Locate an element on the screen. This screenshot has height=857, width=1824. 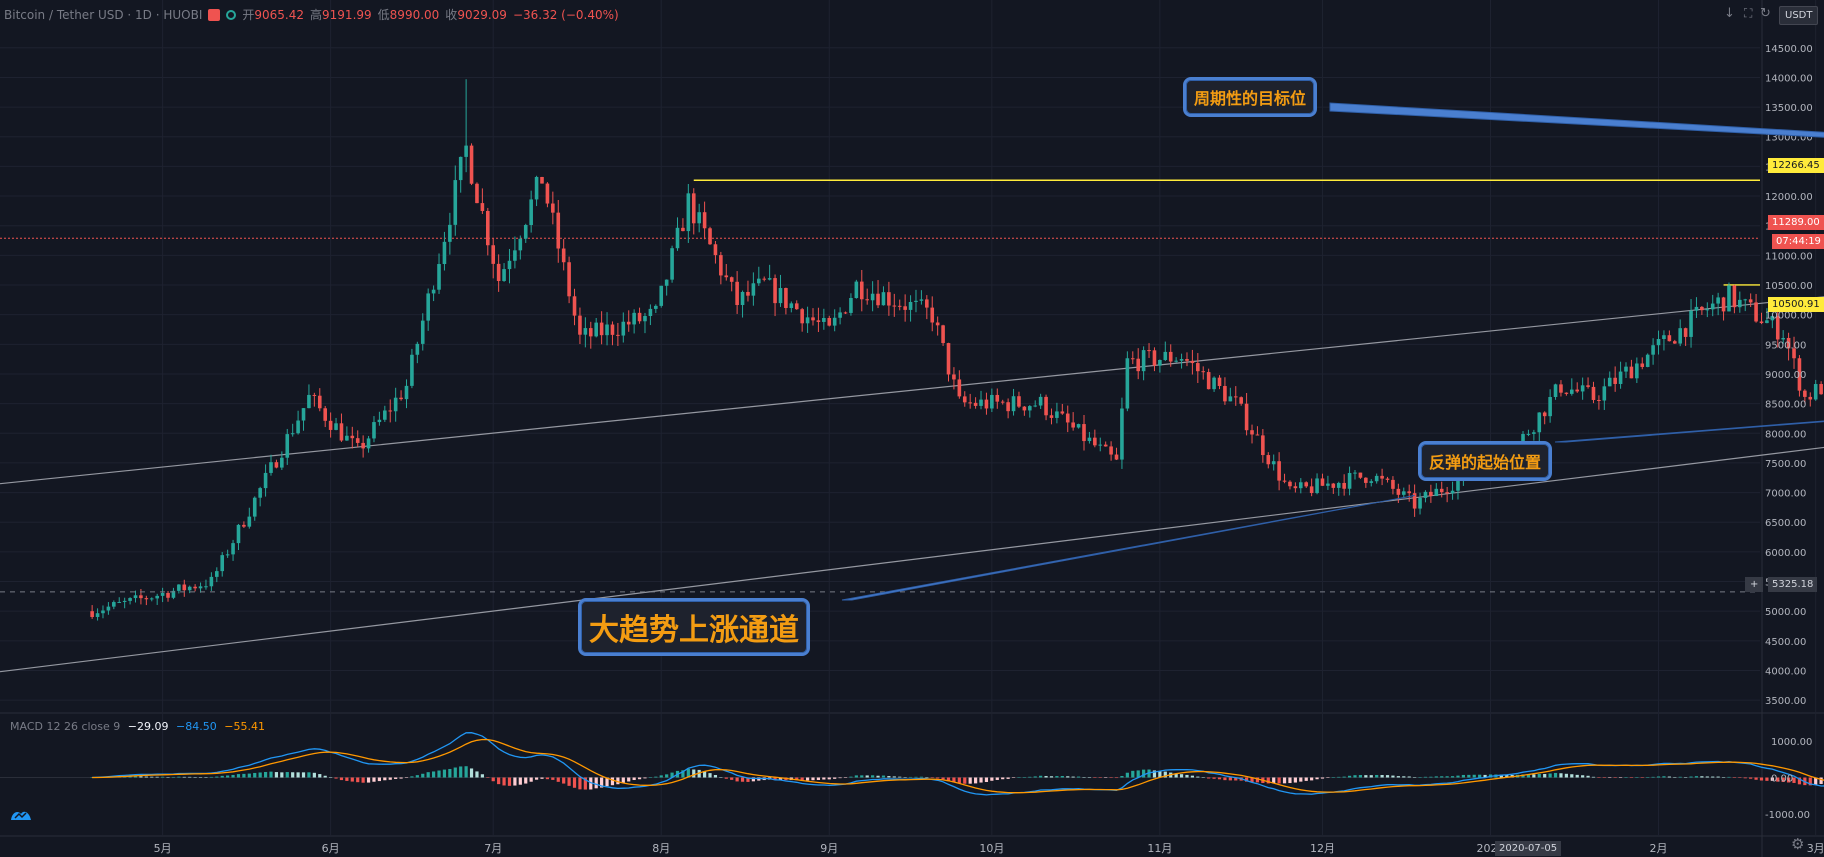
price-tick-label: 7500.00 is located at coordinates (1785, 464).